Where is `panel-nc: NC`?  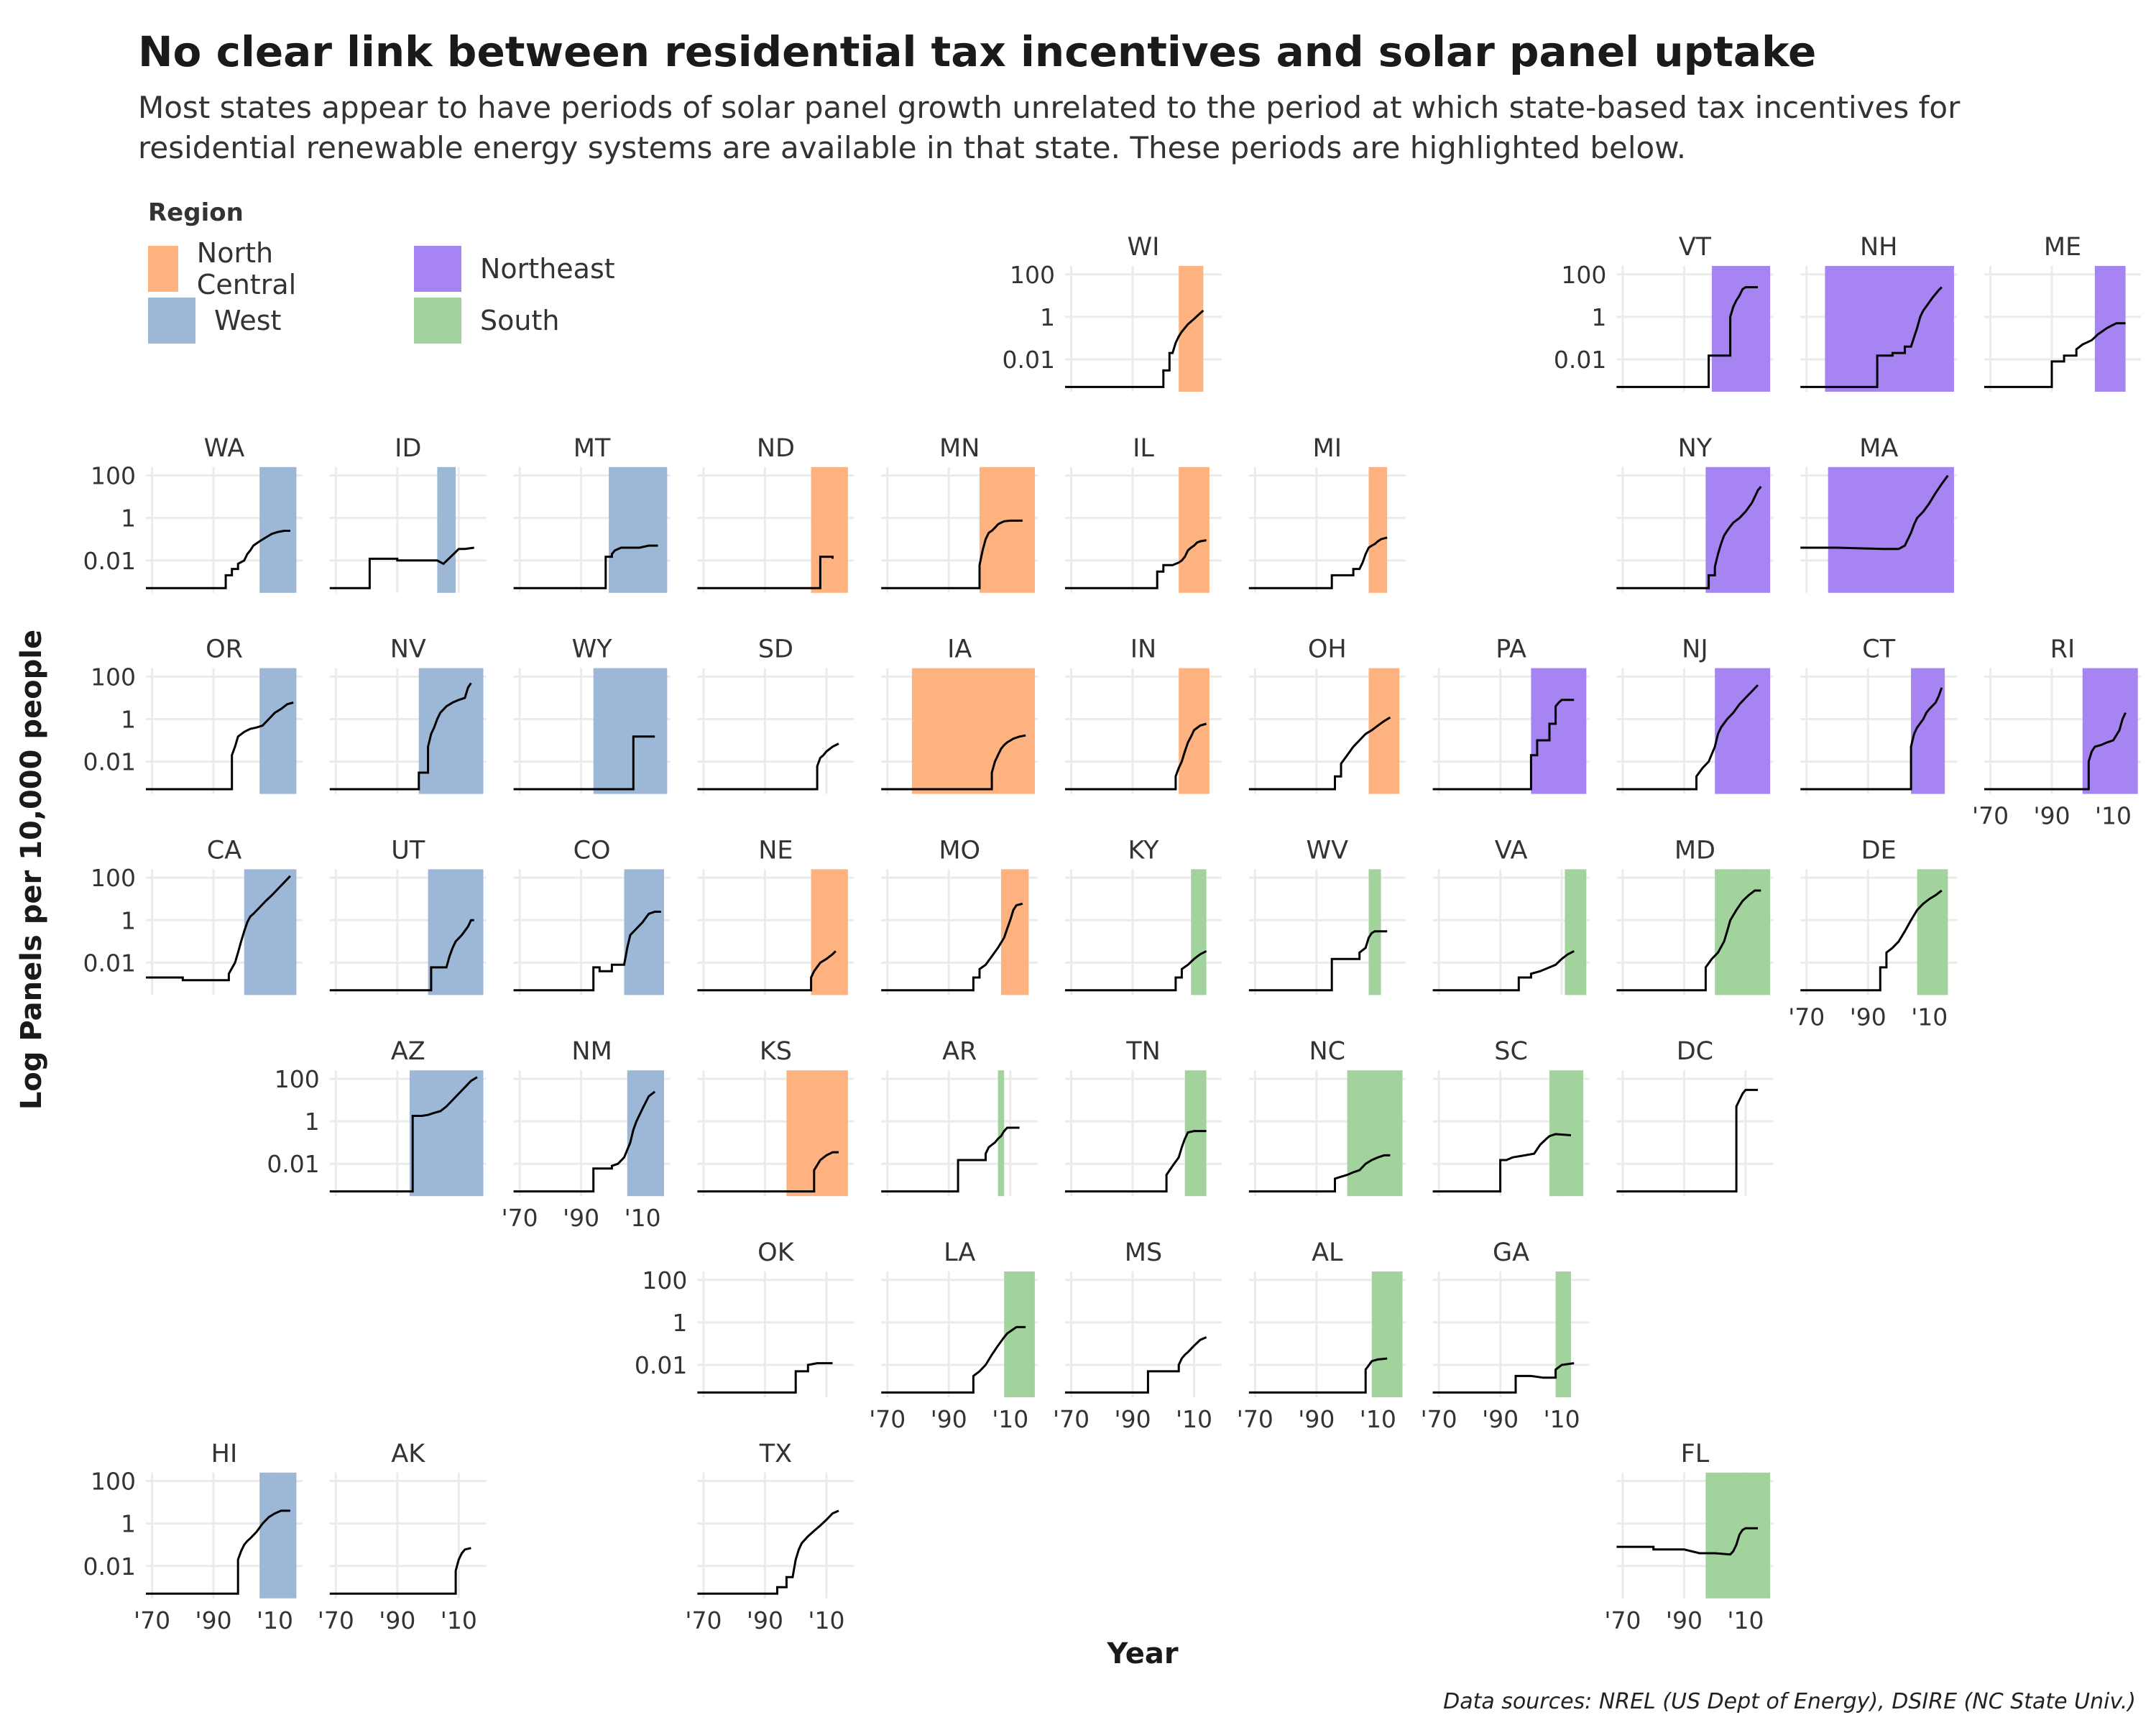 panel-nc: NC is located at coordinates (1327, 1117).